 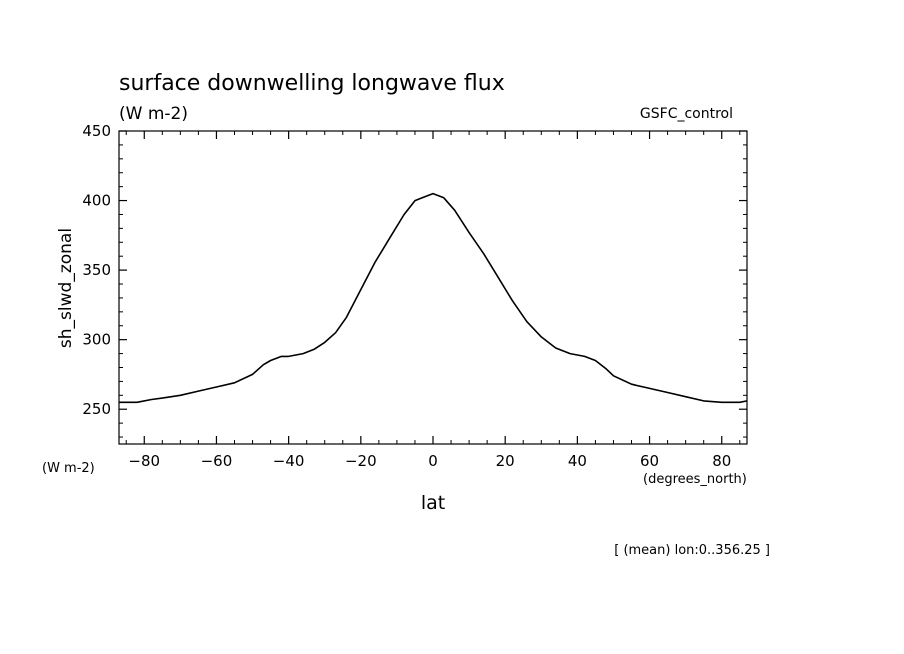 What do you see at coordinates (312, 83) in the screenshot?
I see `chart-title: surface downwelling longwave flux` at bounding box center [312, 83].